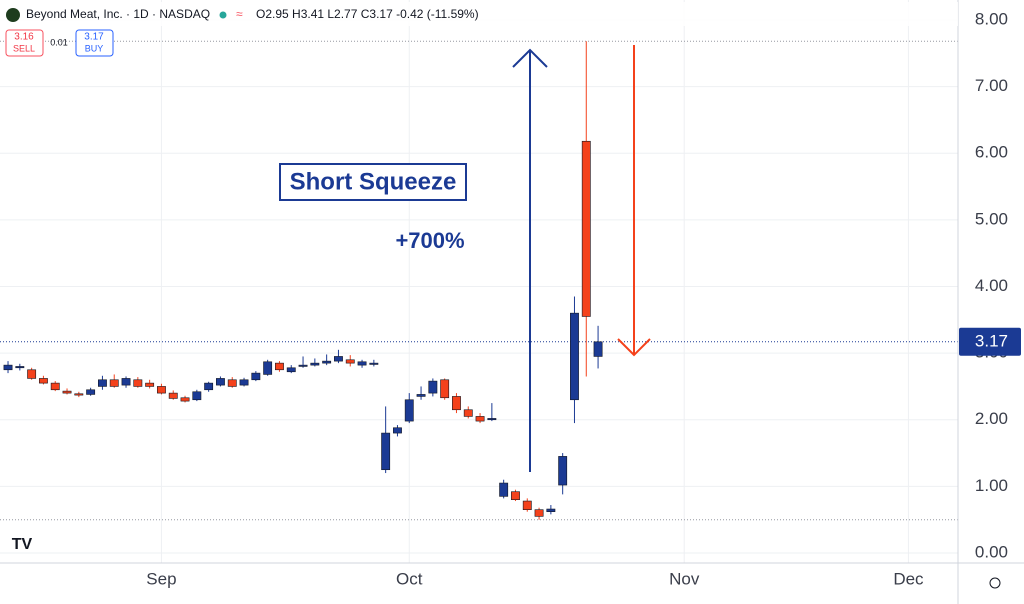 Image resolution: width=1024 pixels, height=604 pixels. What do you see at coordinates (409, 578) in the screenshot?
I see `x-tick-label: Oct` at bounding box center [409, 578].